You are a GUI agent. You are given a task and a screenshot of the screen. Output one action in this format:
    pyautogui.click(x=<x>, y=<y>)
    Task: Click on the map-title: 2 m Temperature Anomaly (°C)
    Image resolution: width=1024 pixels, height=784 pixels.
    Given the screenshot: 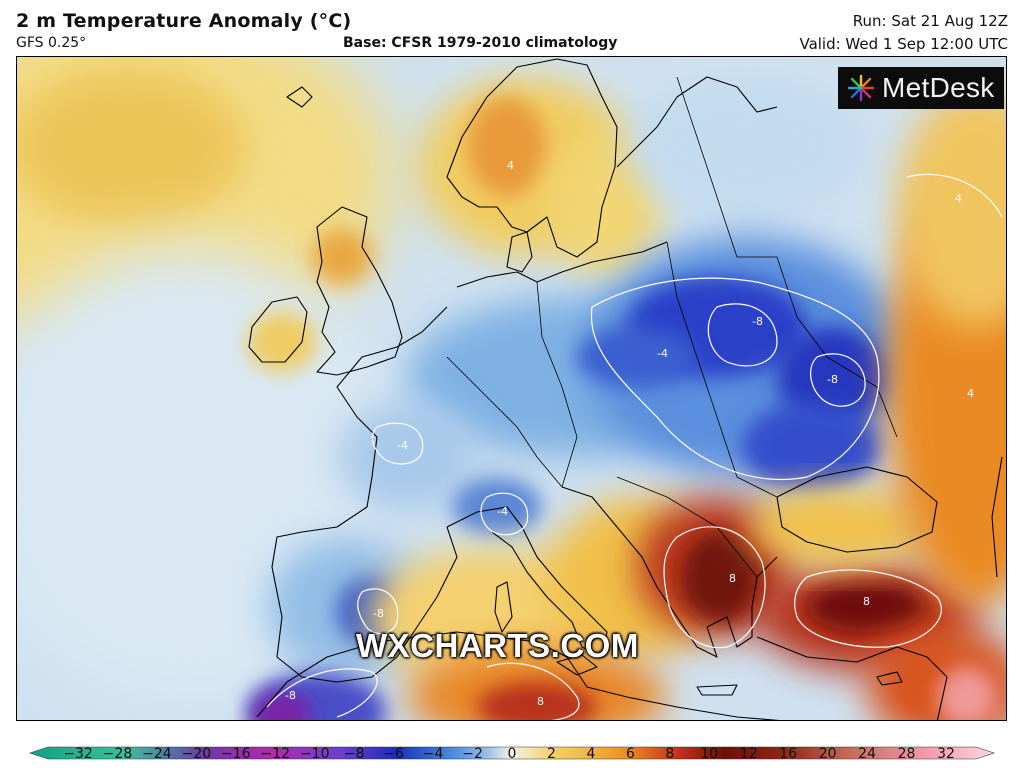 What is the action you would take?
    pyautogui.click(x=184, y=21)
    